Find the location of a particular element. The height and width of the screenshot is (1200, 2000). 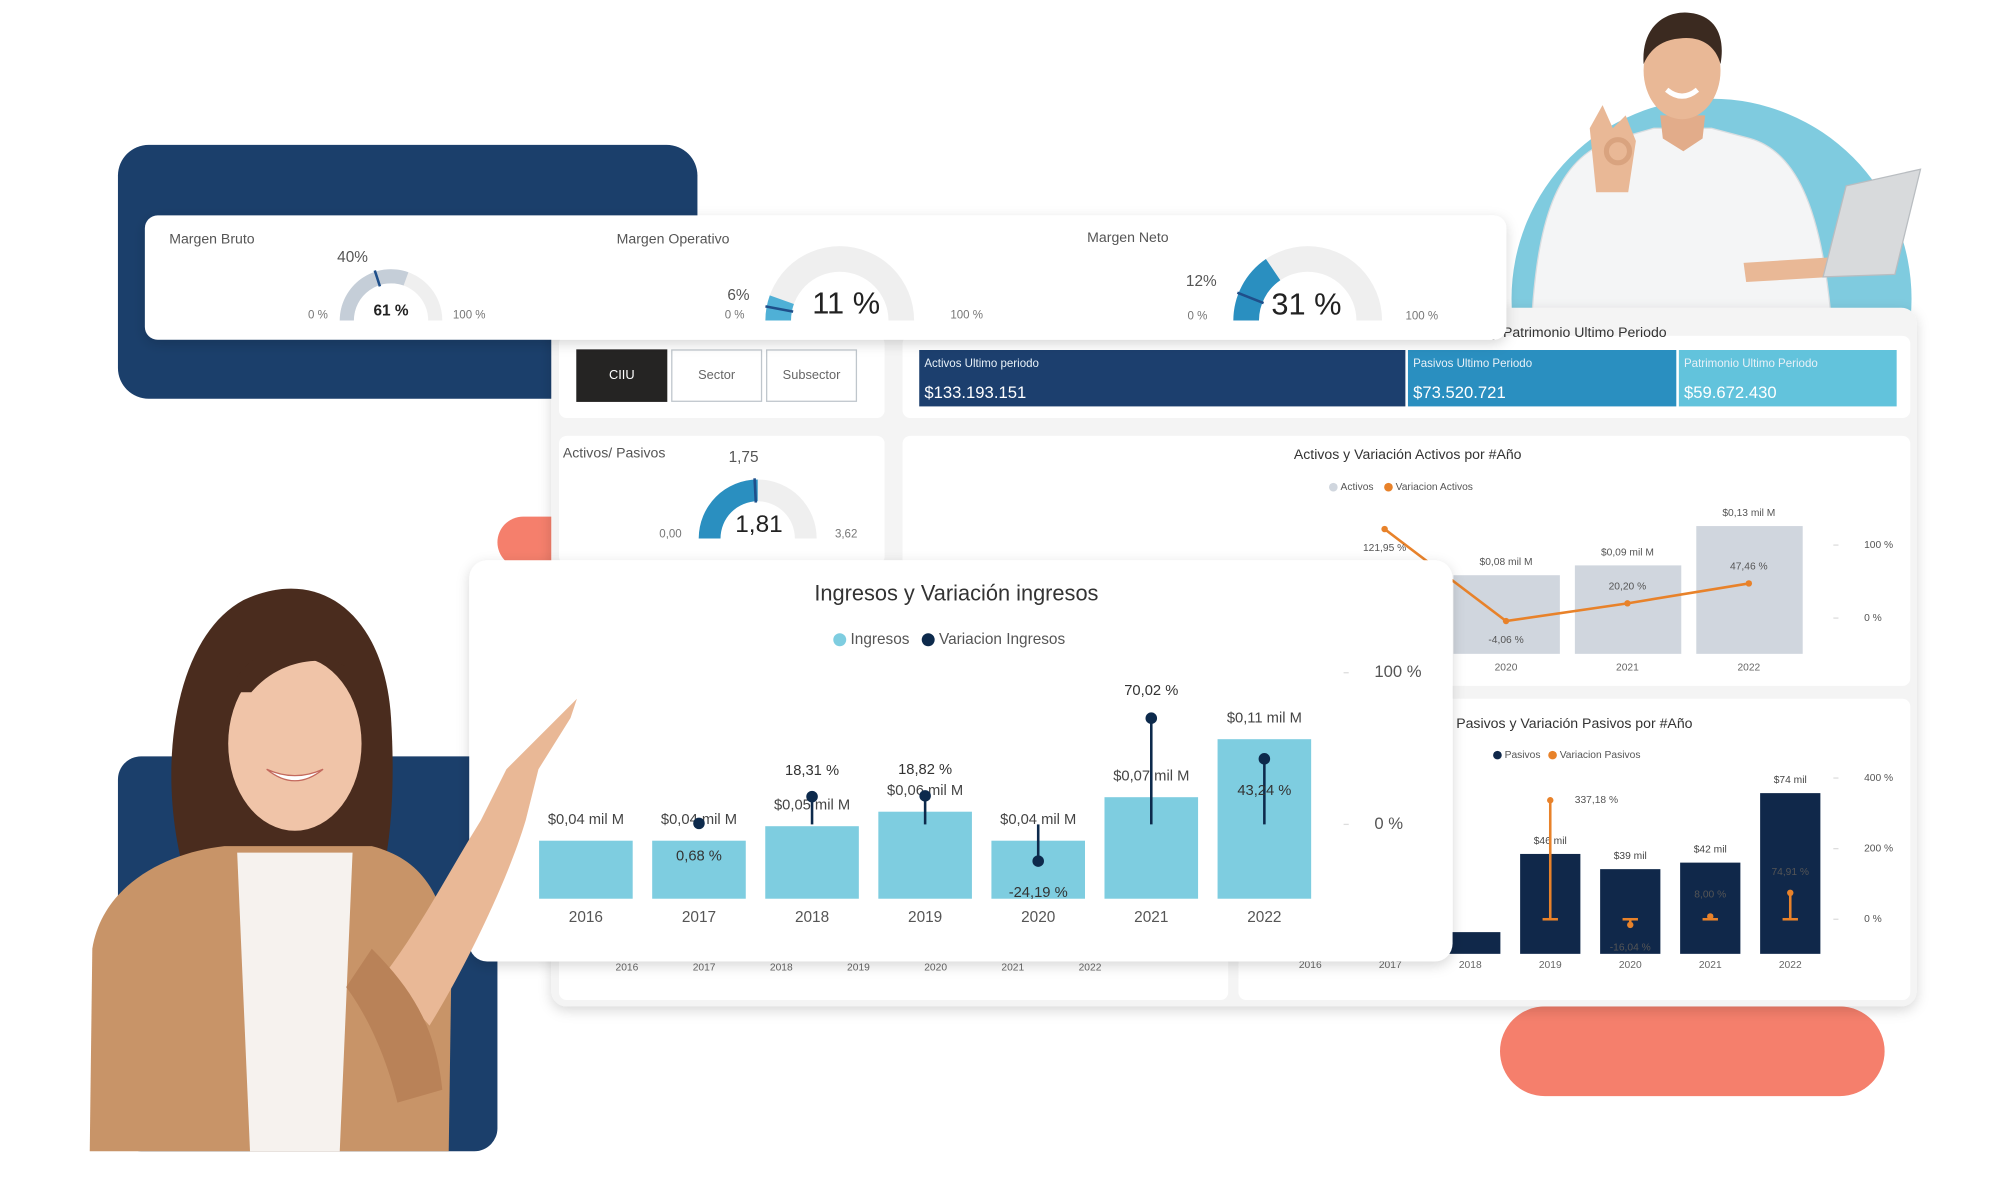

filter-label: CIIU is located at coordinates (622, 374).